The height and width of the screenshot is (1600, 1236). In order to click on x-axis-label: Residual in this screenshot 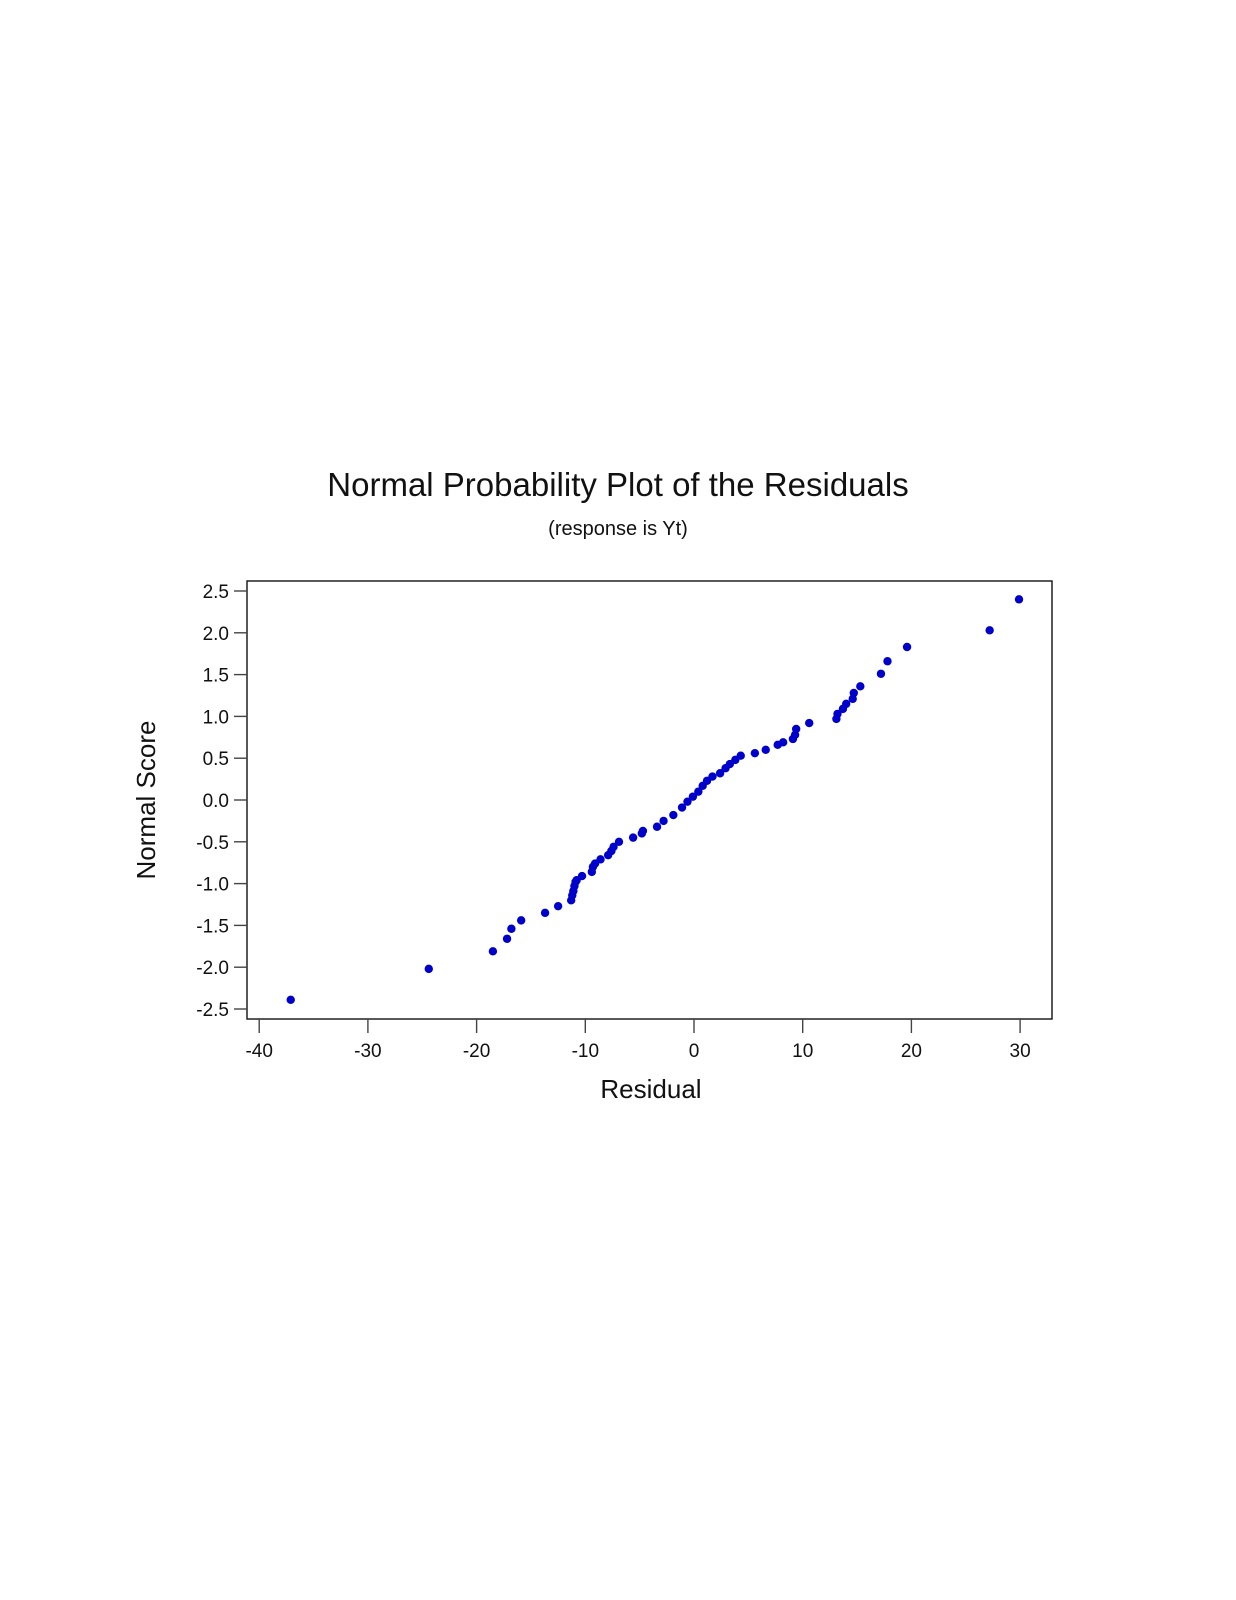, I will do `click(650, 1089)`.